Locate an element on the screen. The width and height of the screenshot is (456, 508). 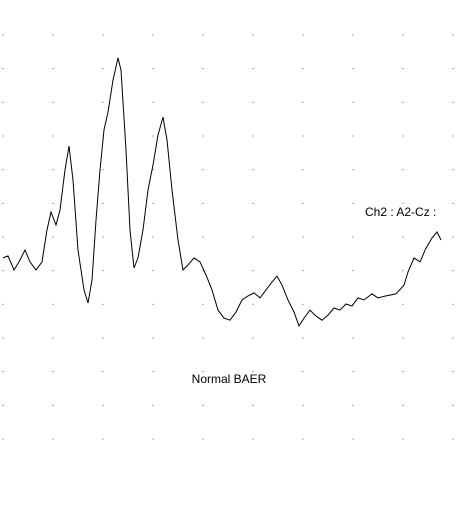
channel-label: Ch2 : A2-Cz : is located at coordinates (400, 212).